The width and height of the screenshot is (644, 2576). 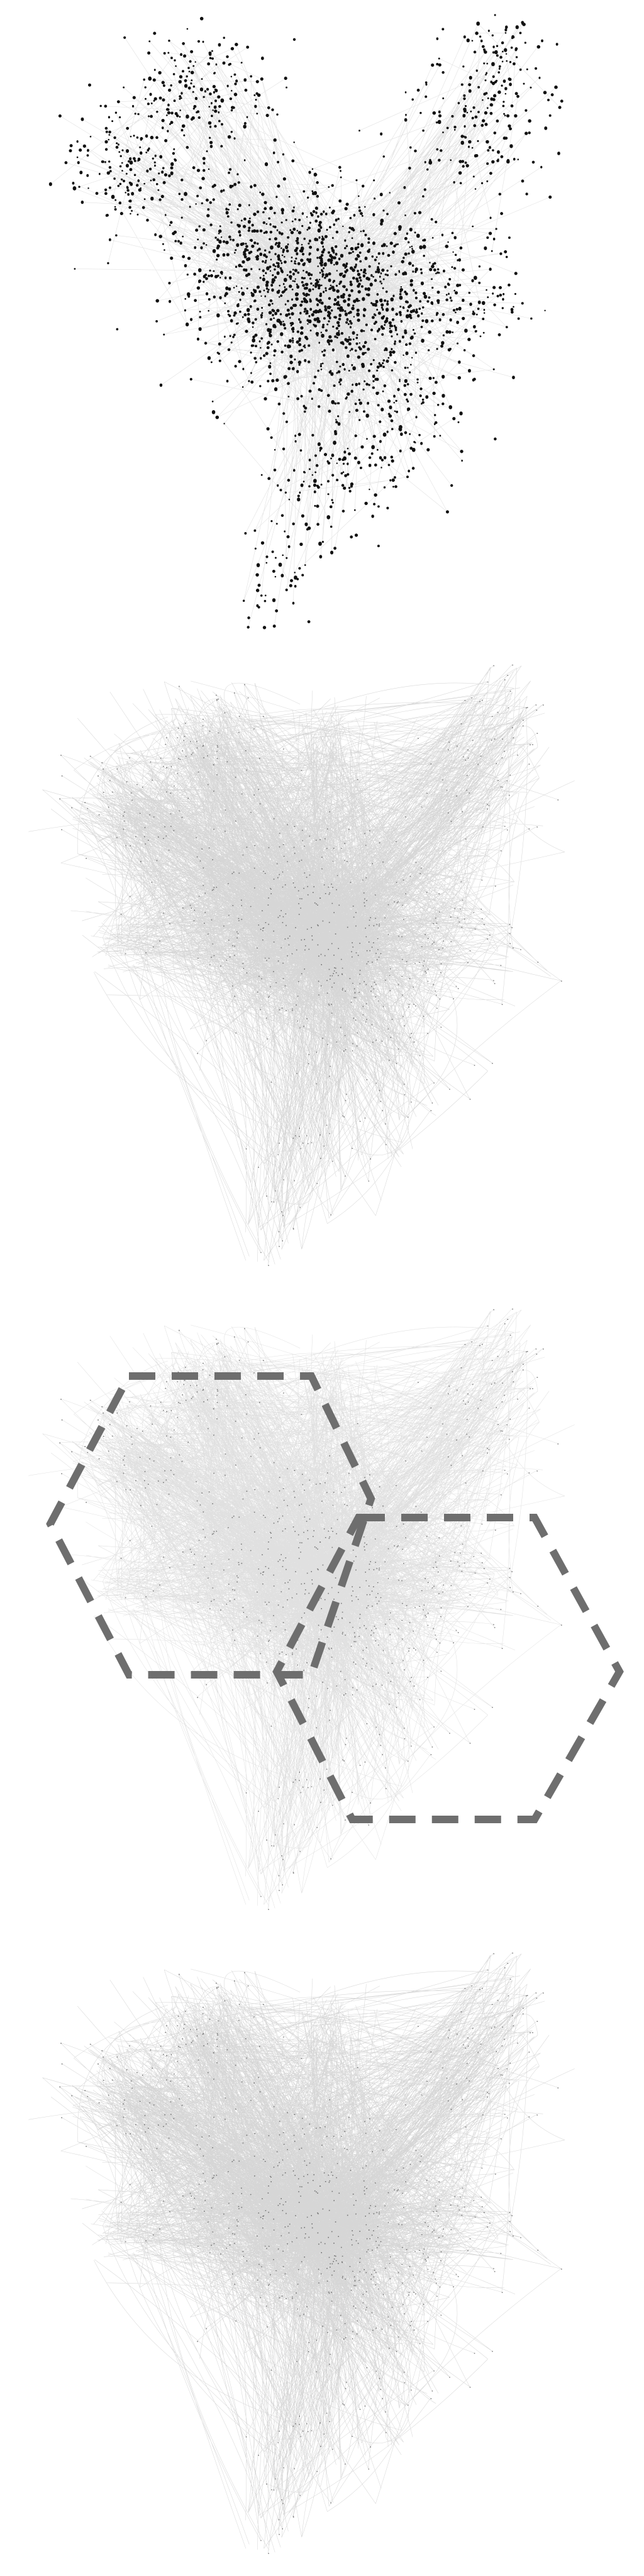 What do you see at coordinates (448, 1668) in the screenshot?
I see `hexagon-region-right` at bounding box center [448, 1668].